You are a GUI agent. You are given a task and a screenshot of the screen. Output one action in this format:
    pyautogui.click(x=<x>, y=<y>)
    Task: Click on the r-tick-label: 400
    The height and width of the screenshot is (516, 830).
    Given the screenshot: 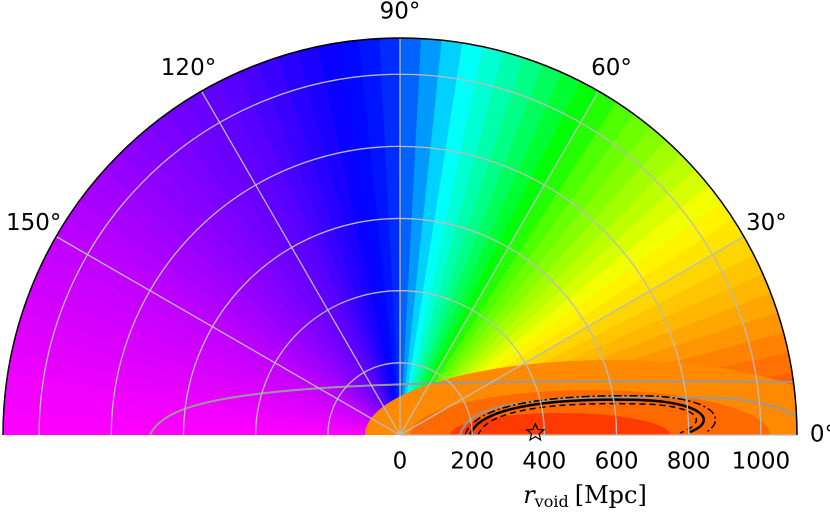 What is the action you would take?
    pyautogui.click(x=544, y=462)
    